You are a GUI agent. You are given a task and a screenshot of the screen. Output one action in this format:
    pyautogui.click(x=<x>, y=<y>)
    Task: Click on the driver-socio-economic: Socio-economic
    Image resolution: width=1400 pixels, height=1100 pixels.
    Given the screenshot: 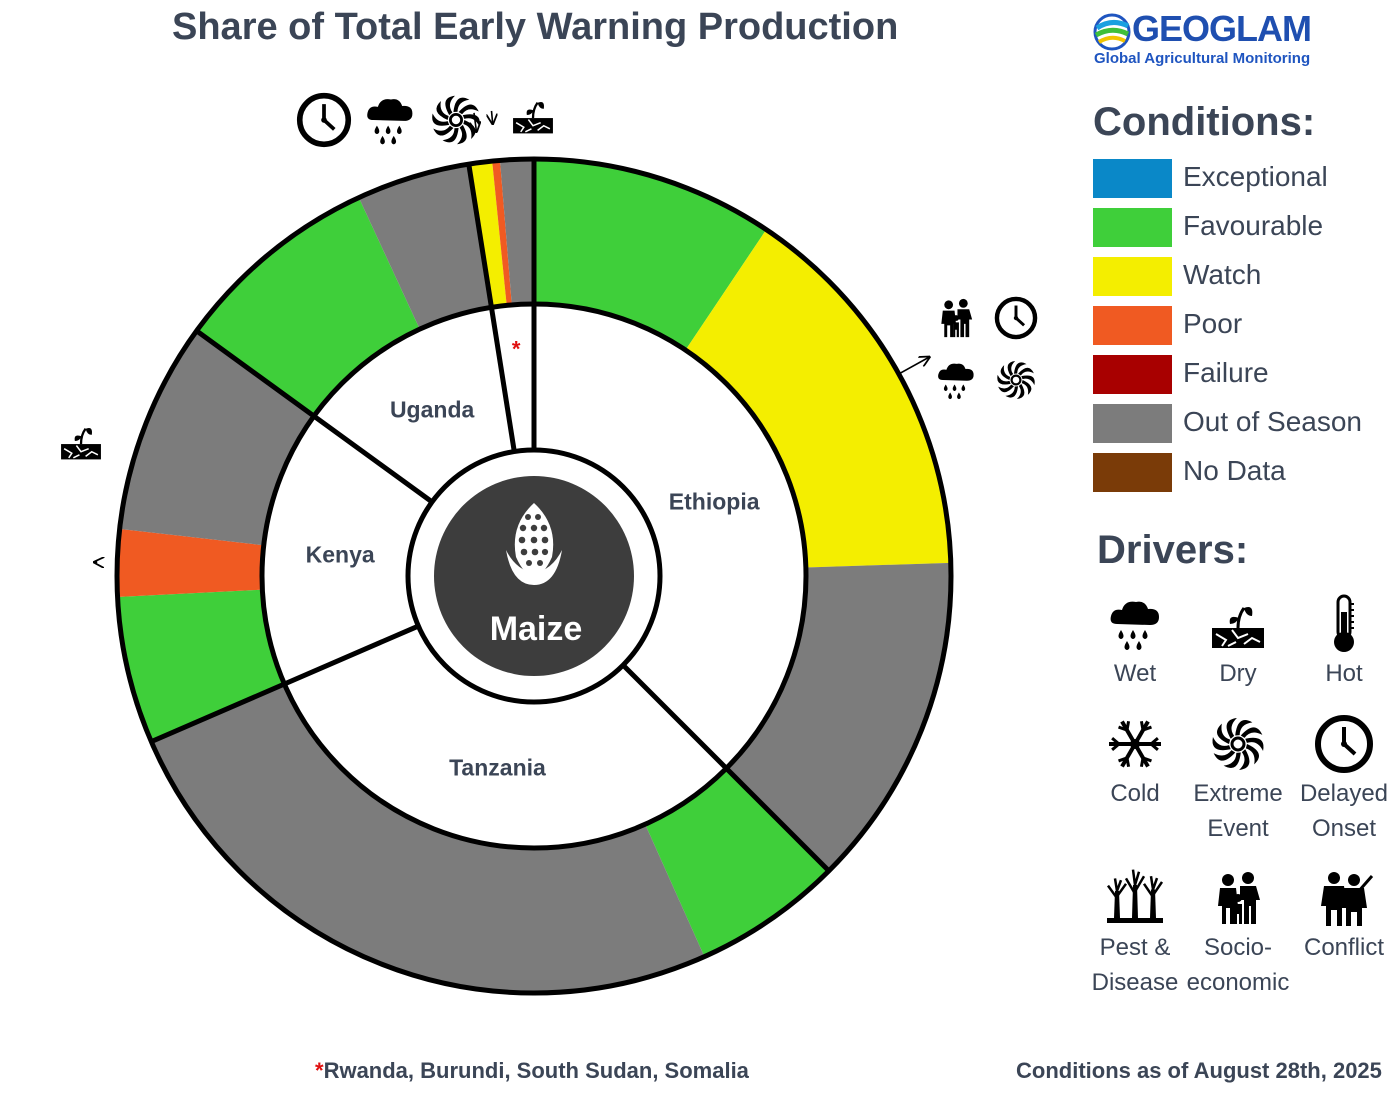 What is the action you would take?
    pyautogui.click(x=1238, y=933)
    